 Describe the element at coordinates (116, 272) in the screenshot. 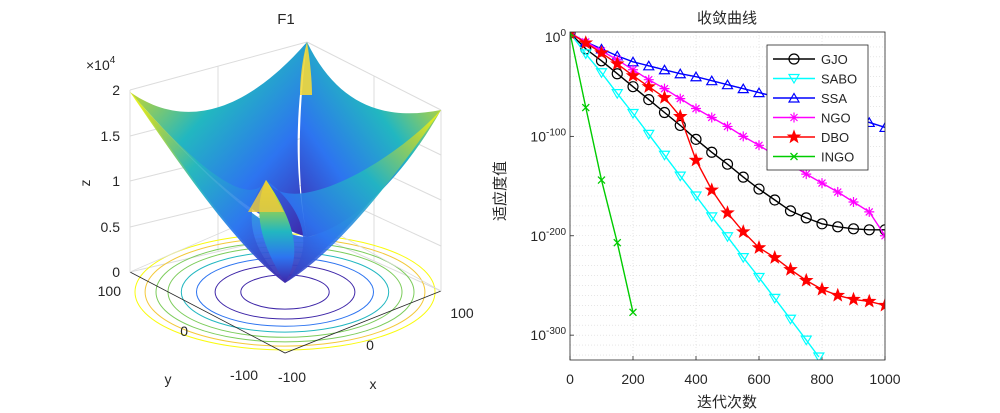

I see `z-tick-0: 0` at that location.